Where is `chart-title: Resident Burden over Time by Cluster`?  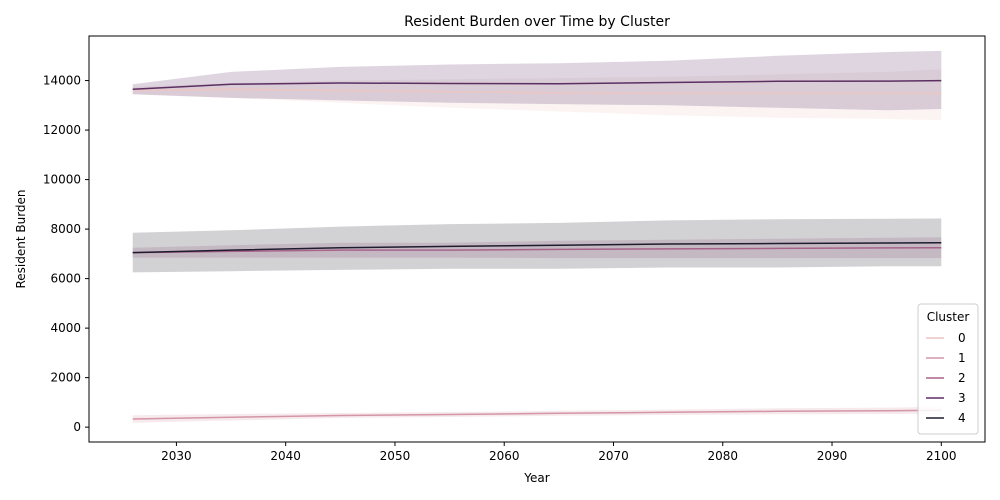
chart-title: Resident Burden over Time by Cluster is located at coordinates (537, 22).